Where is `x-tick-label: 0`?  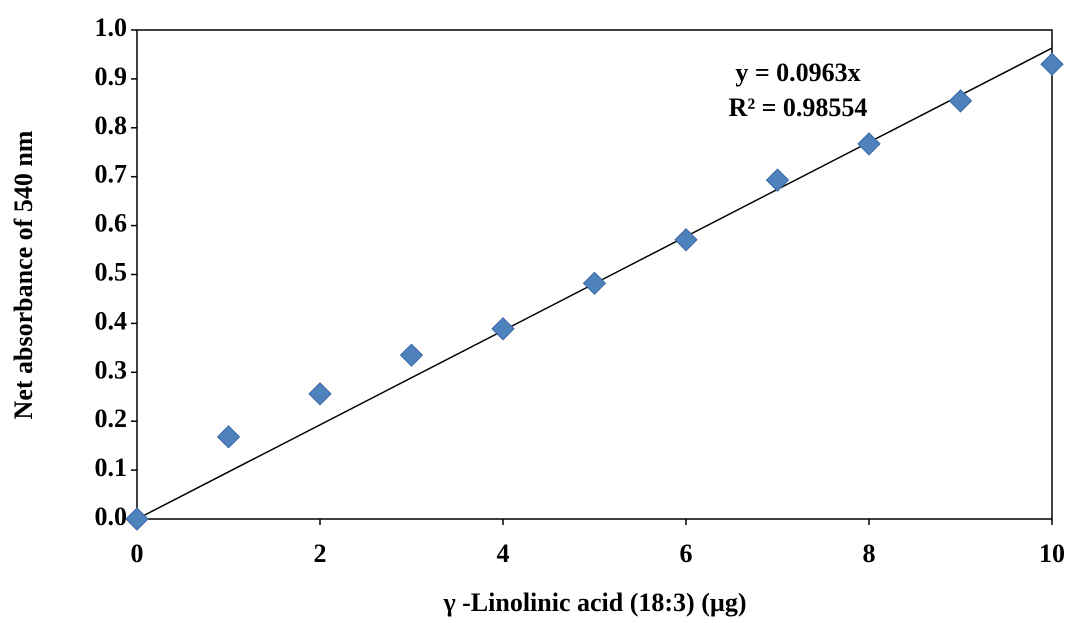 x-tick-label: 0 is located at coordinates (137, 553).